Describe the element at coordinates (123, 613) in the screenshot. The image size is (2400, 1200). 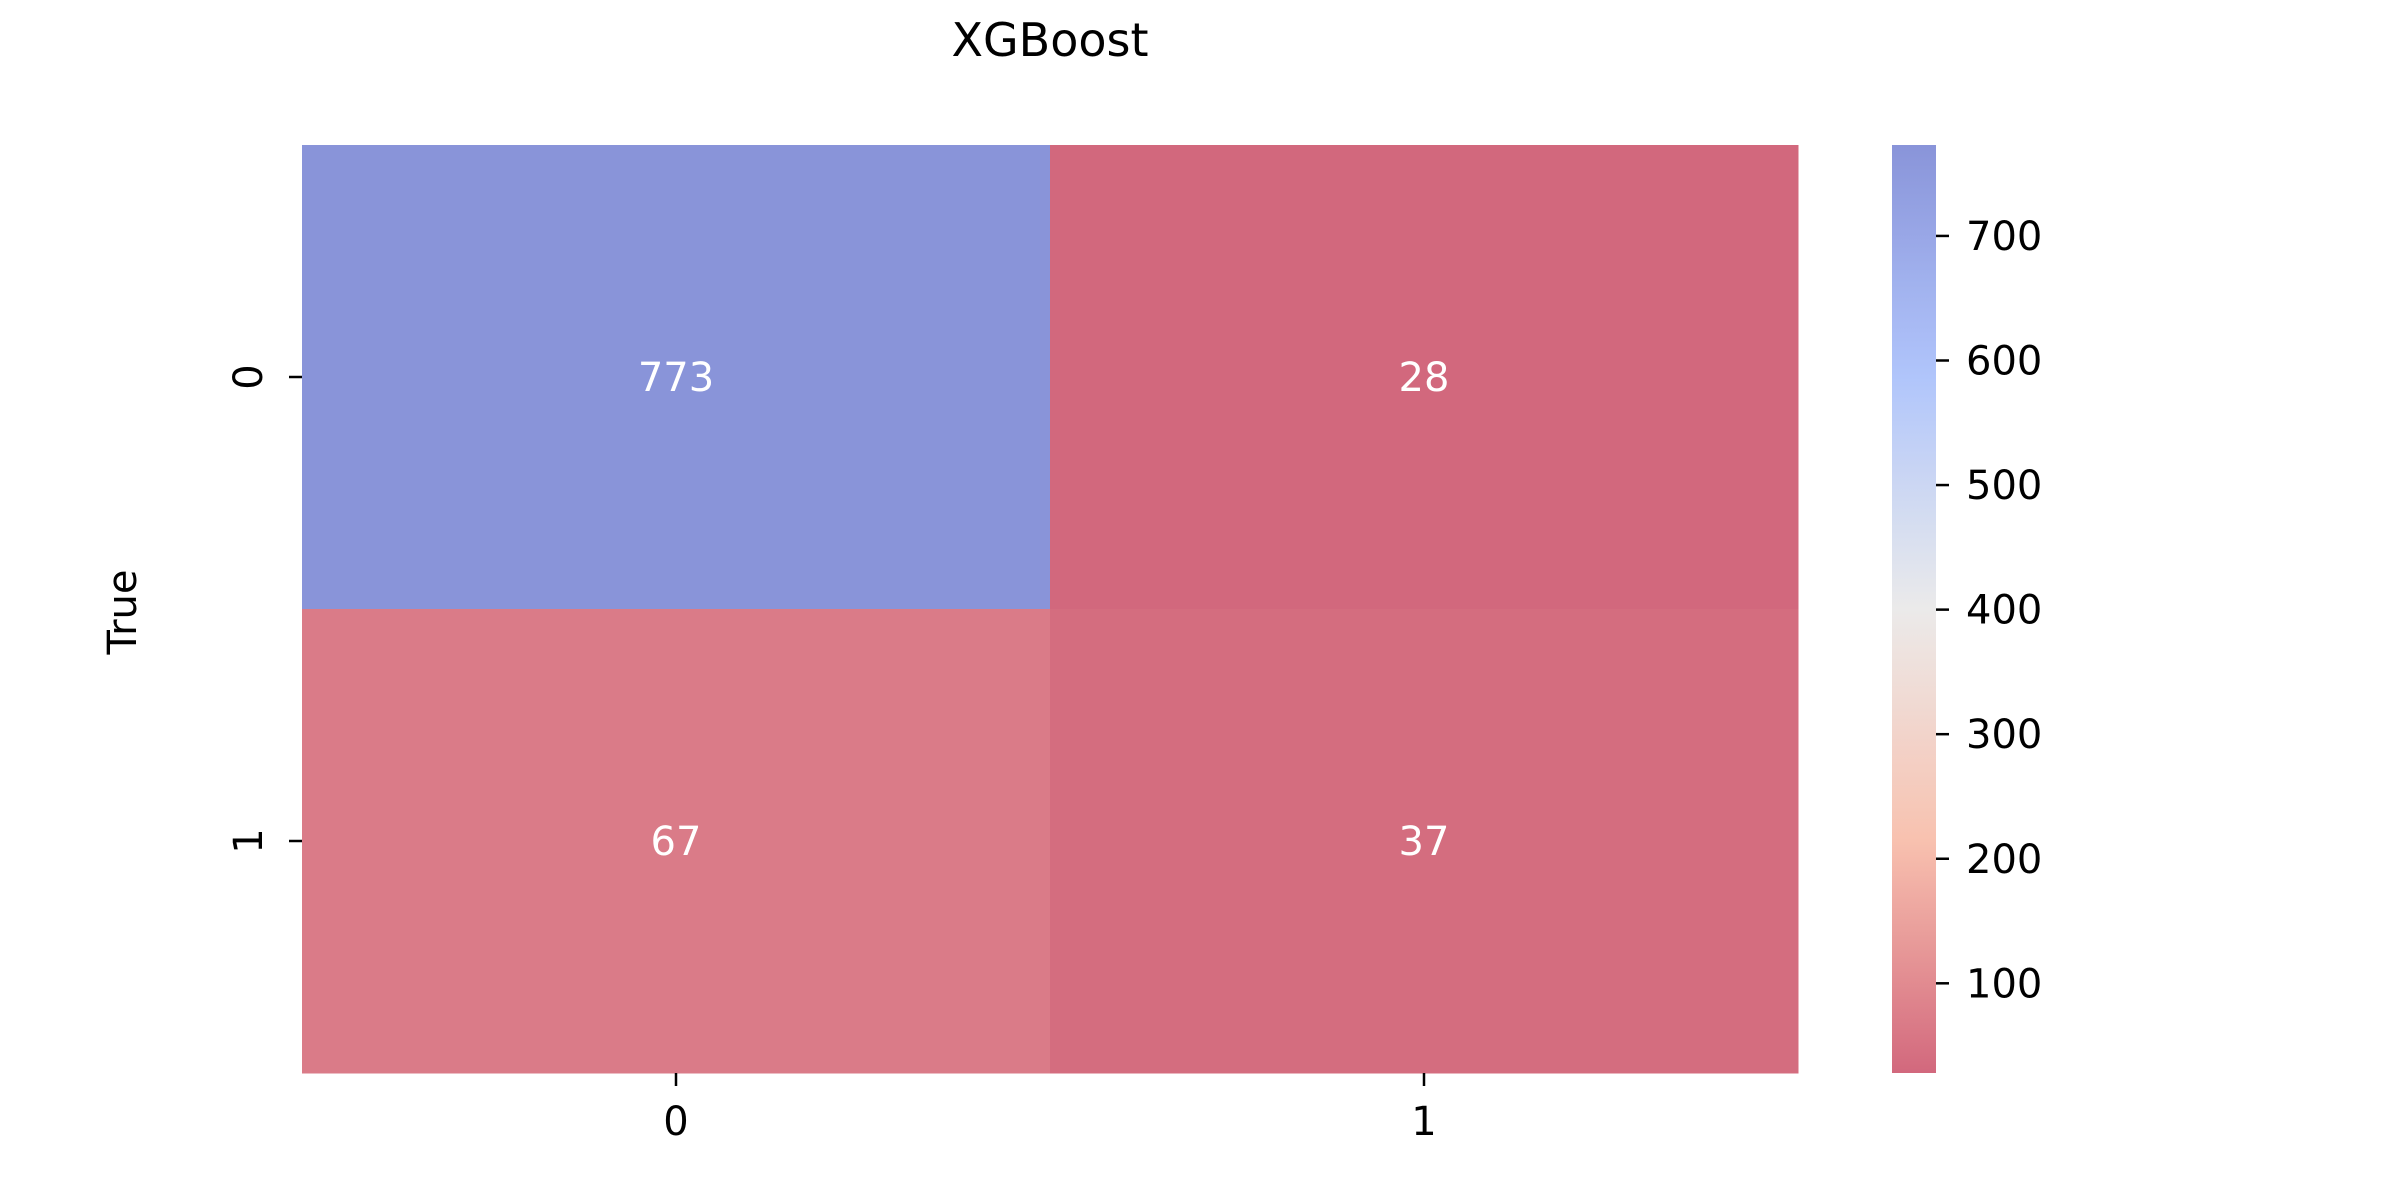
I see `y-axis-label: True` at that location.